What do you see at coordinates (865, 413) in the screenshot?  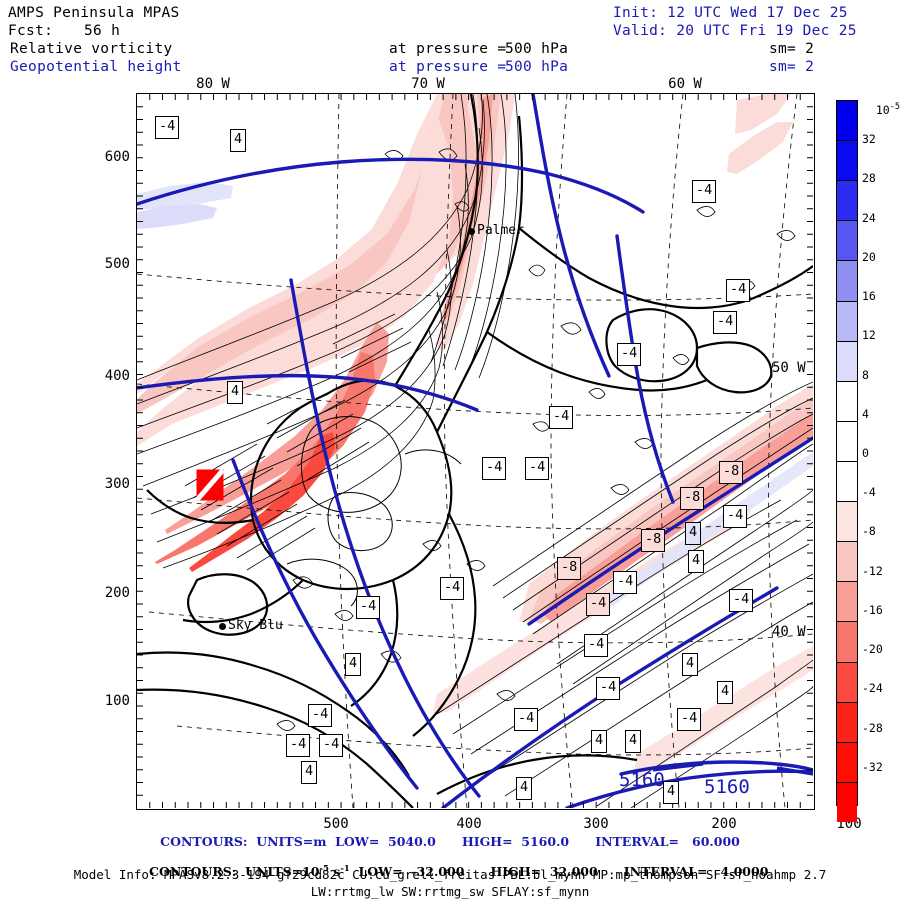 I see `colorbar-tick-label: 4` at bounding box center [865, 413].